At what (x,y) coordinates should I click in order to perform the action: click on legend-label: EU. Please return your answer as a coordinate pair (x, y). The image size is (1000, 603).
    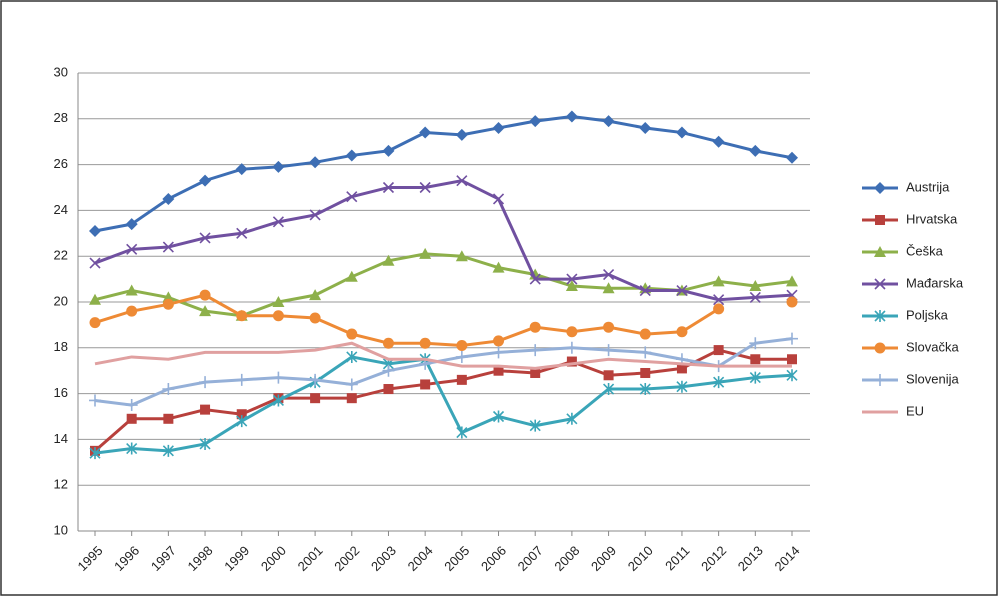
    Looking at the image, I should click on (915, 410).